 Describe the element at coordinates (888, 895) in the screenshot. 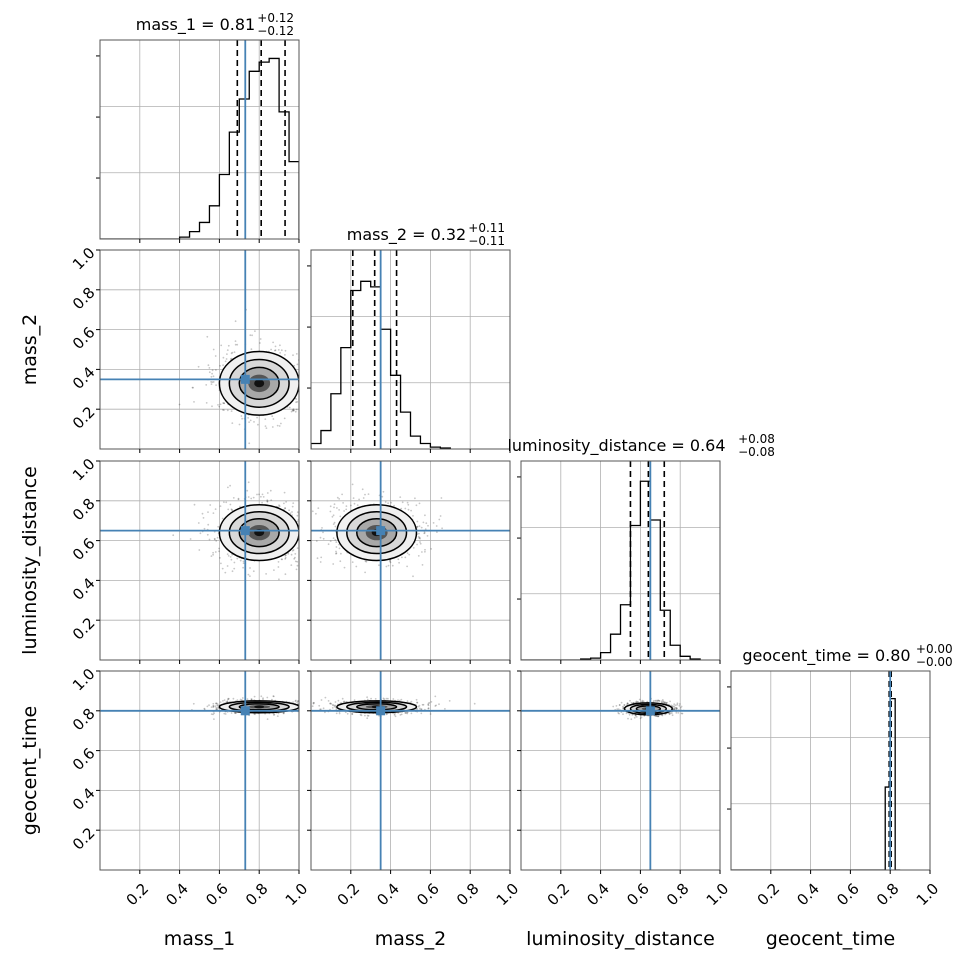

I see `x-tick-label: 0.8` at that location.